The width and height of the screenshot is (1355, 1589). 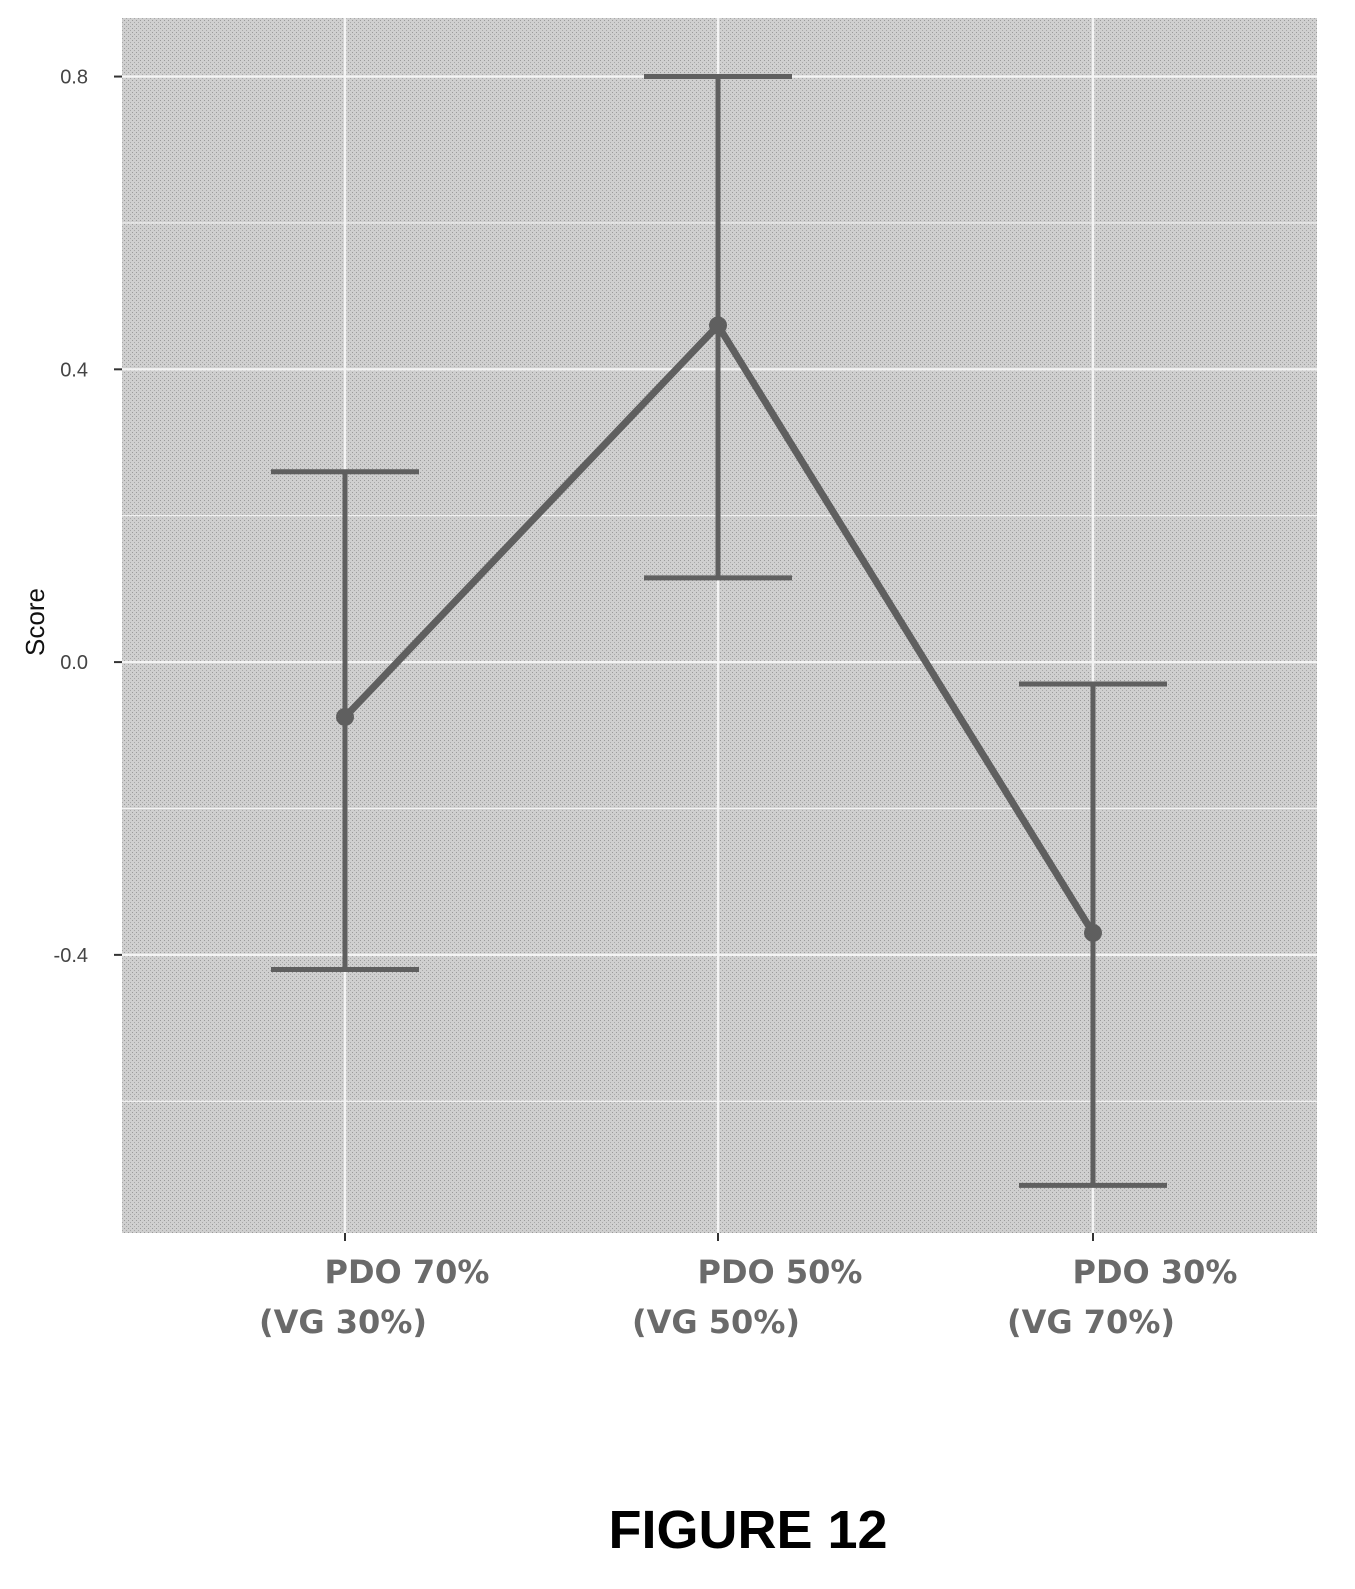 I want to click on y-tick-label-2: 0.0, so click(x=74, y=663).